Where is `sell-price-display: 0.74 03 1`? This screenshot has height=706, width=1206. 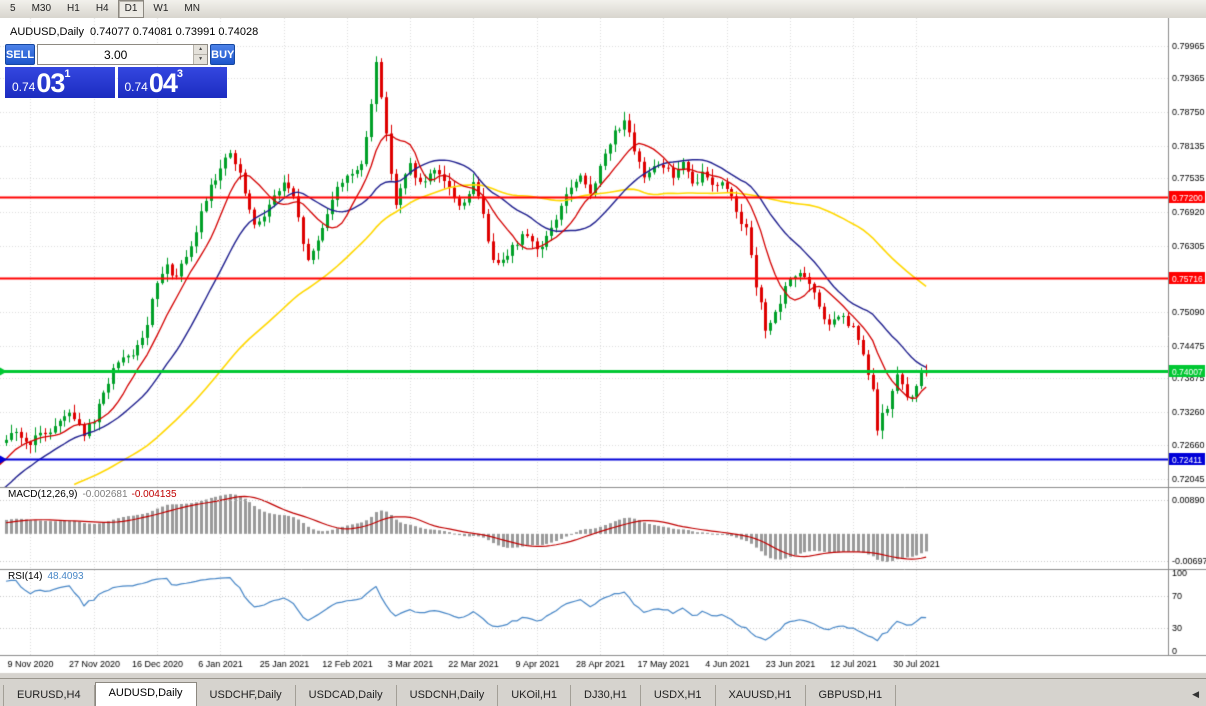
sell-price-display: 0.74 03 1 is located at coordinates (60, 82).